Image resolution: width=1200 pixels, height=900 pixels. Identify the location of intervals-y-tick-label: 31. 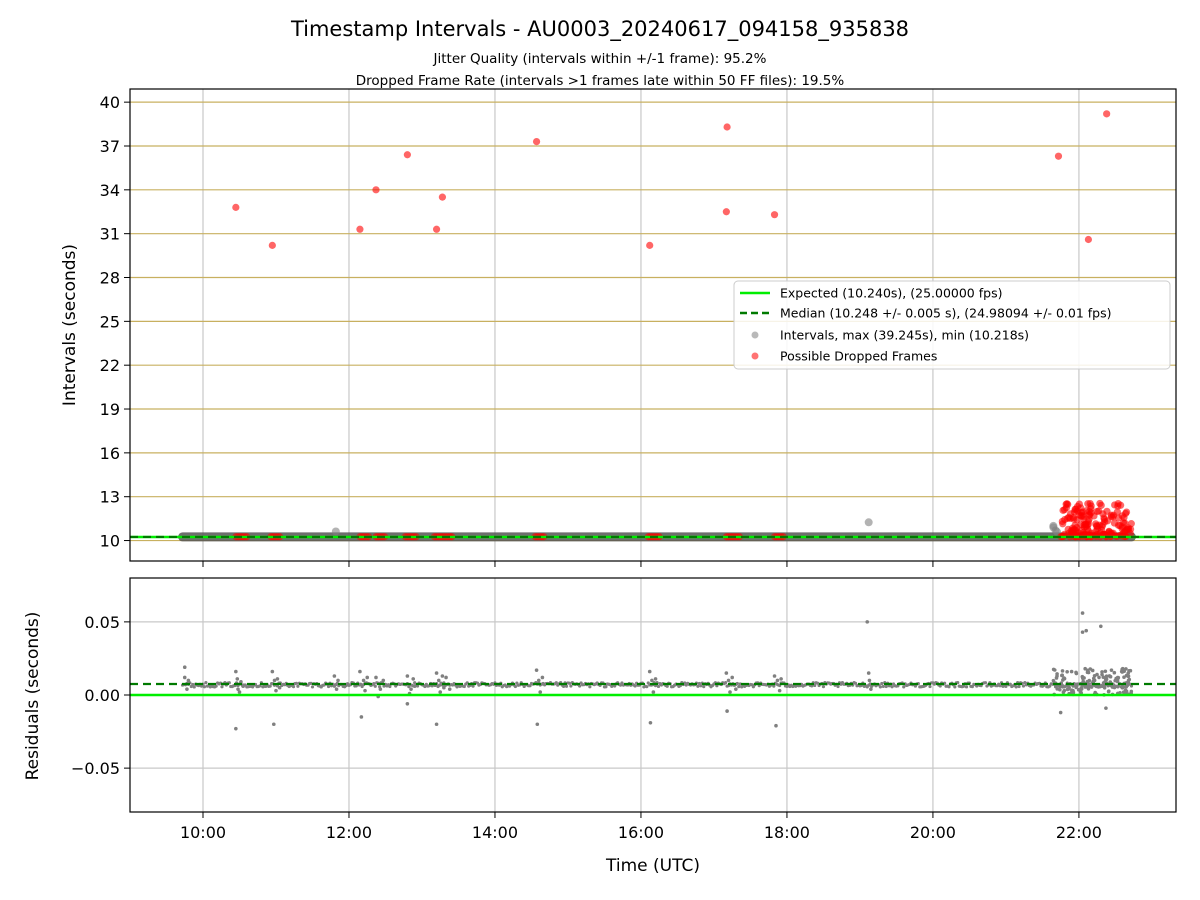
(110, 234).